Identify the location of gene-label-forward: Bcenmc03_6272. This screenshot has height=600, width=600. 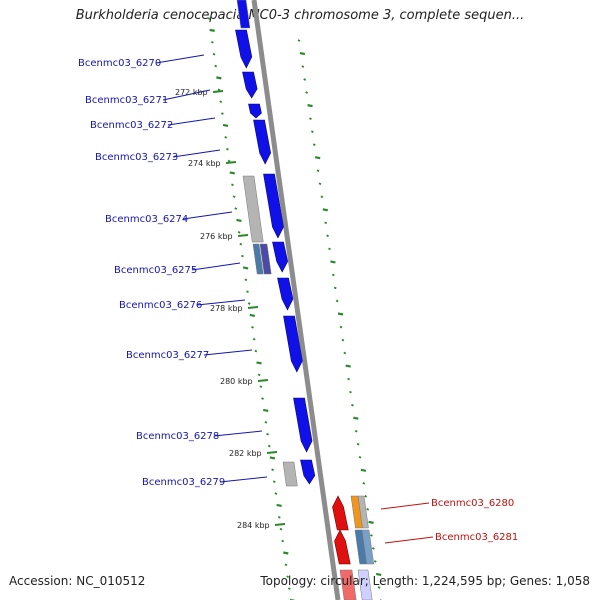
(131, 125).